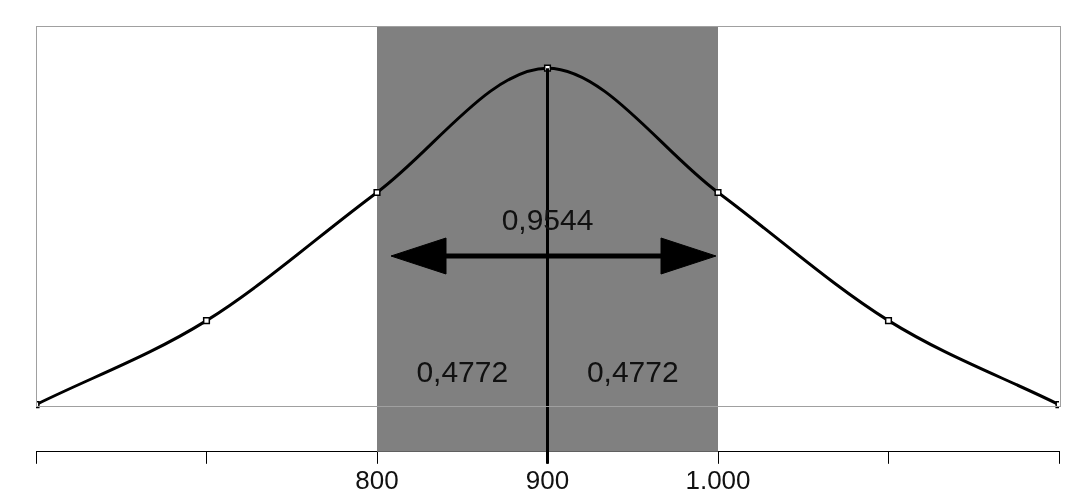 The image size is (1071, 499). I want to click on x-tick-label: 1.000, so click(718, 479).